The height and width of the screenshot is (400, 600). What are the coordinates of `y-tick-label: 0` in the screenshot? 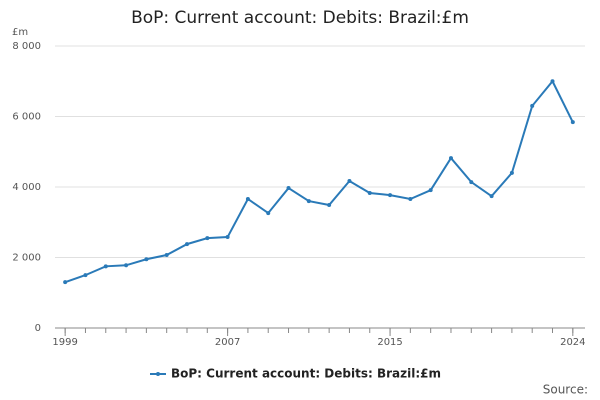 It's located at (38, 328).